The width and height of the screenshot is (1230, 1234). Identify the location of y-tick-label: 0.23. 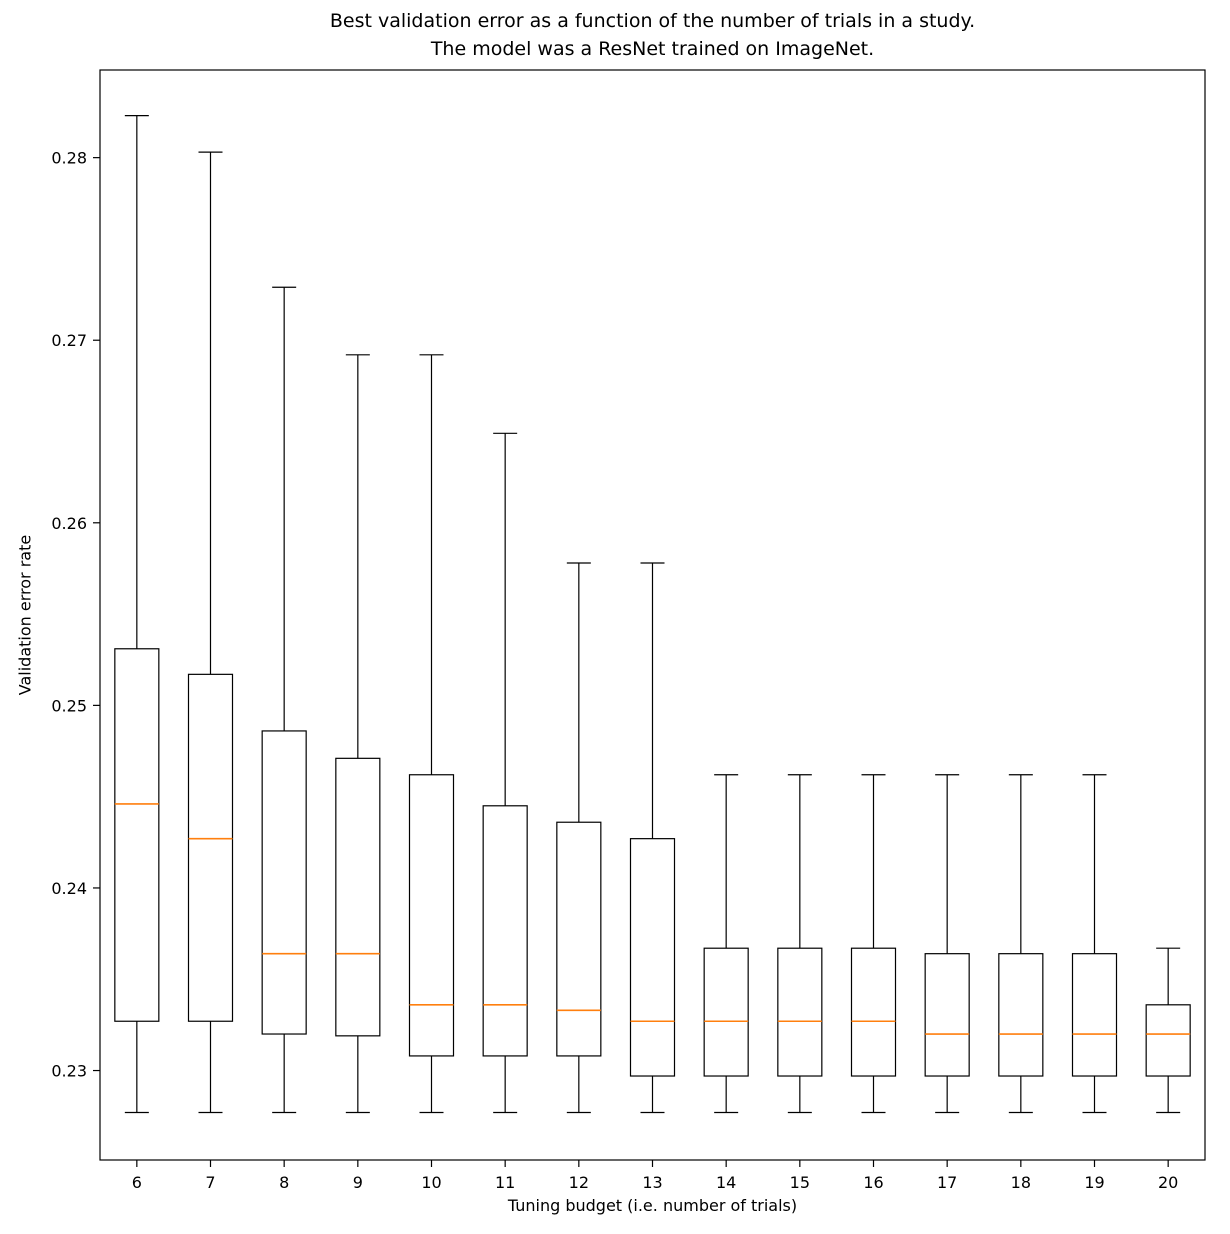
(69, 1071).